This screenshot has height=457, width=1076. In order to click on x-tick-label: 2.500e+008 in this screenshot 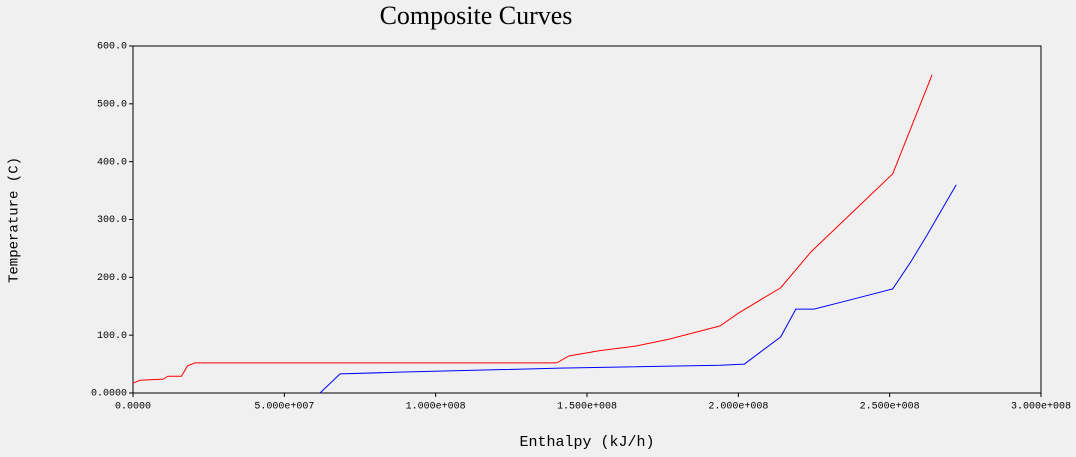, I will do `click(890, 407)`.